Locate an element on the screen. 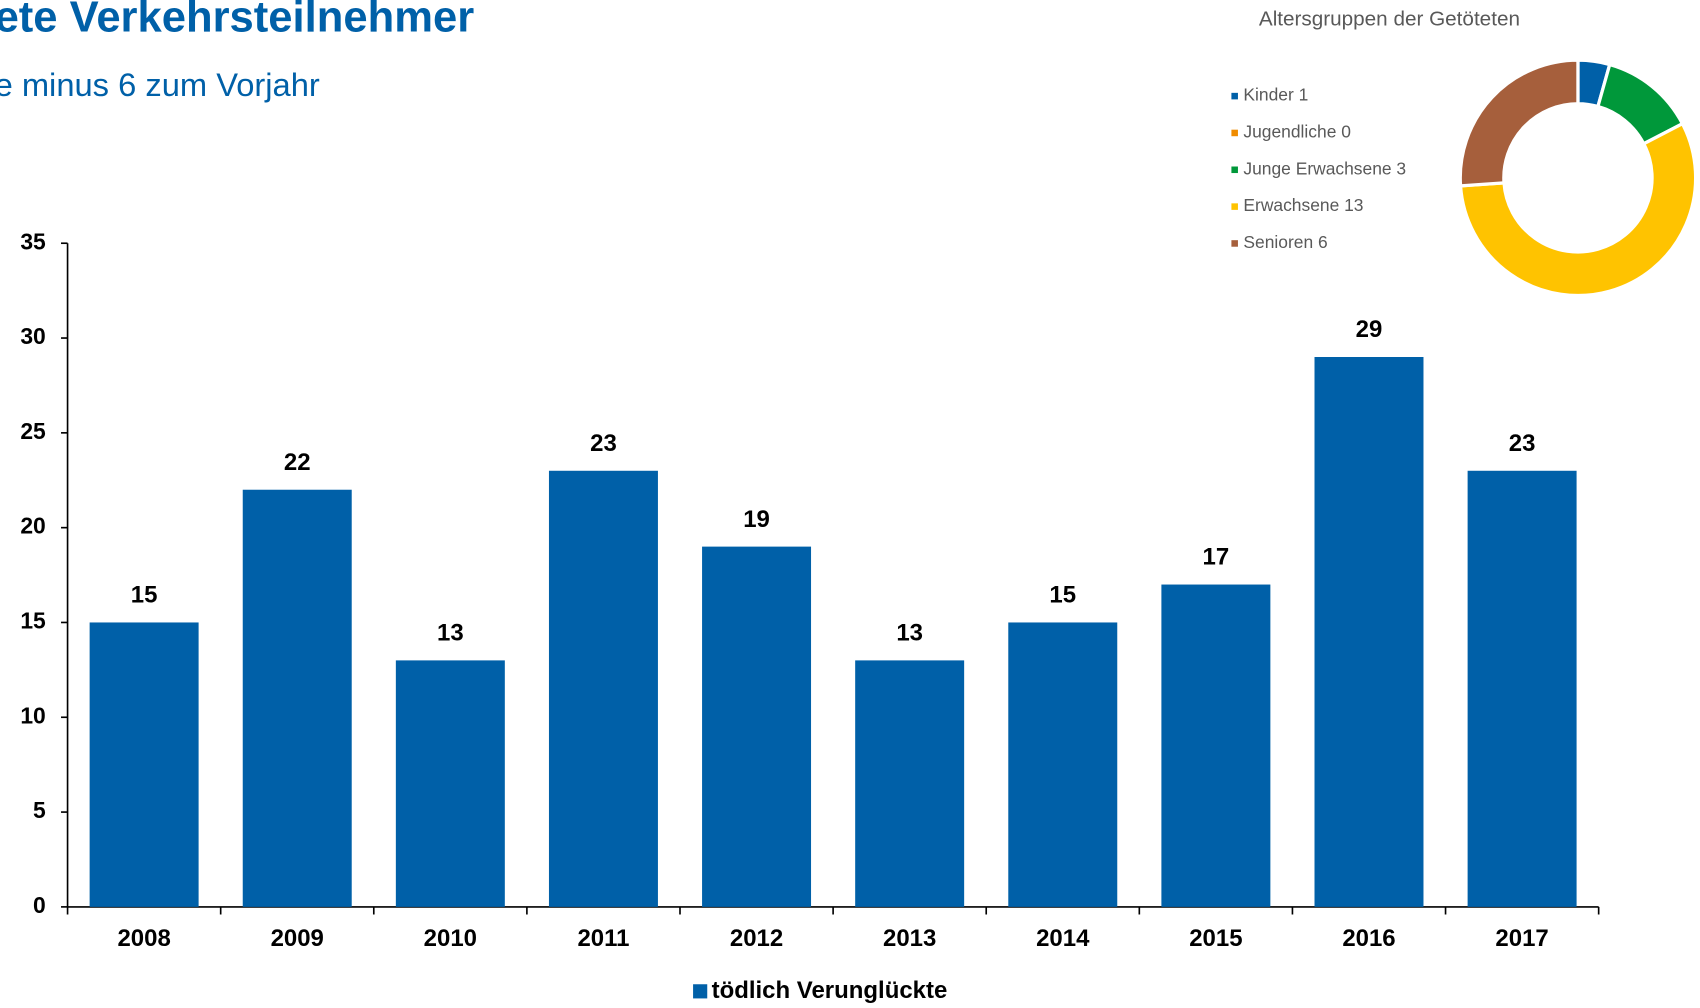 Image resolution: width=1700 pixels, height=1008 pixels. chart-subtitle: e minus 6 zum Vorjahr is located at coordinates (160, 84).